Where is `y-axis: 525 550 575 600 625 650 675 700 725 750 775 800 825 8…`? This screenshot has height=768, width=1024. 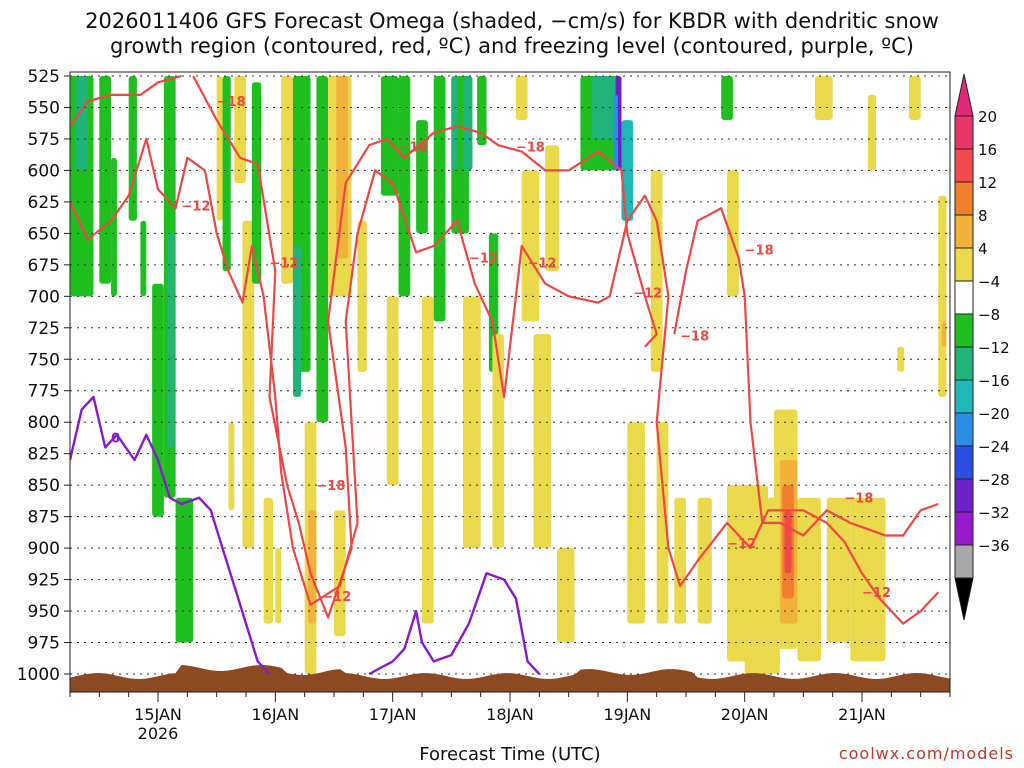
y-axis: 525 550 575 600 625 650 675 700 725 750 775 800 825 8… is located at coordinates (43, 376).